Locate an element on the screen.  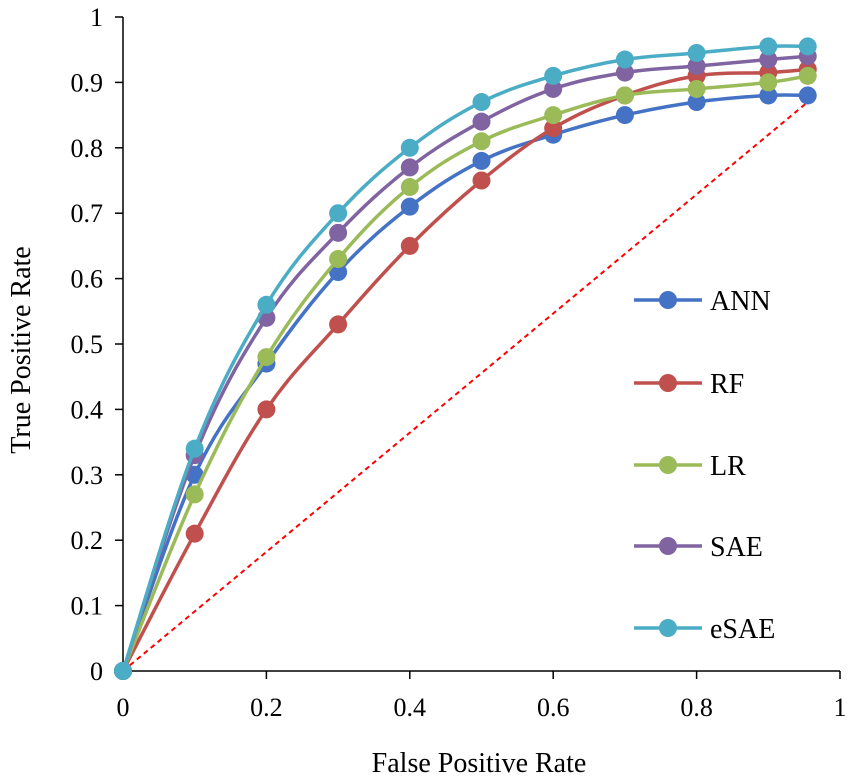
legend: ANN RF LR SAE eSAE is located at coordinates (704, 465).